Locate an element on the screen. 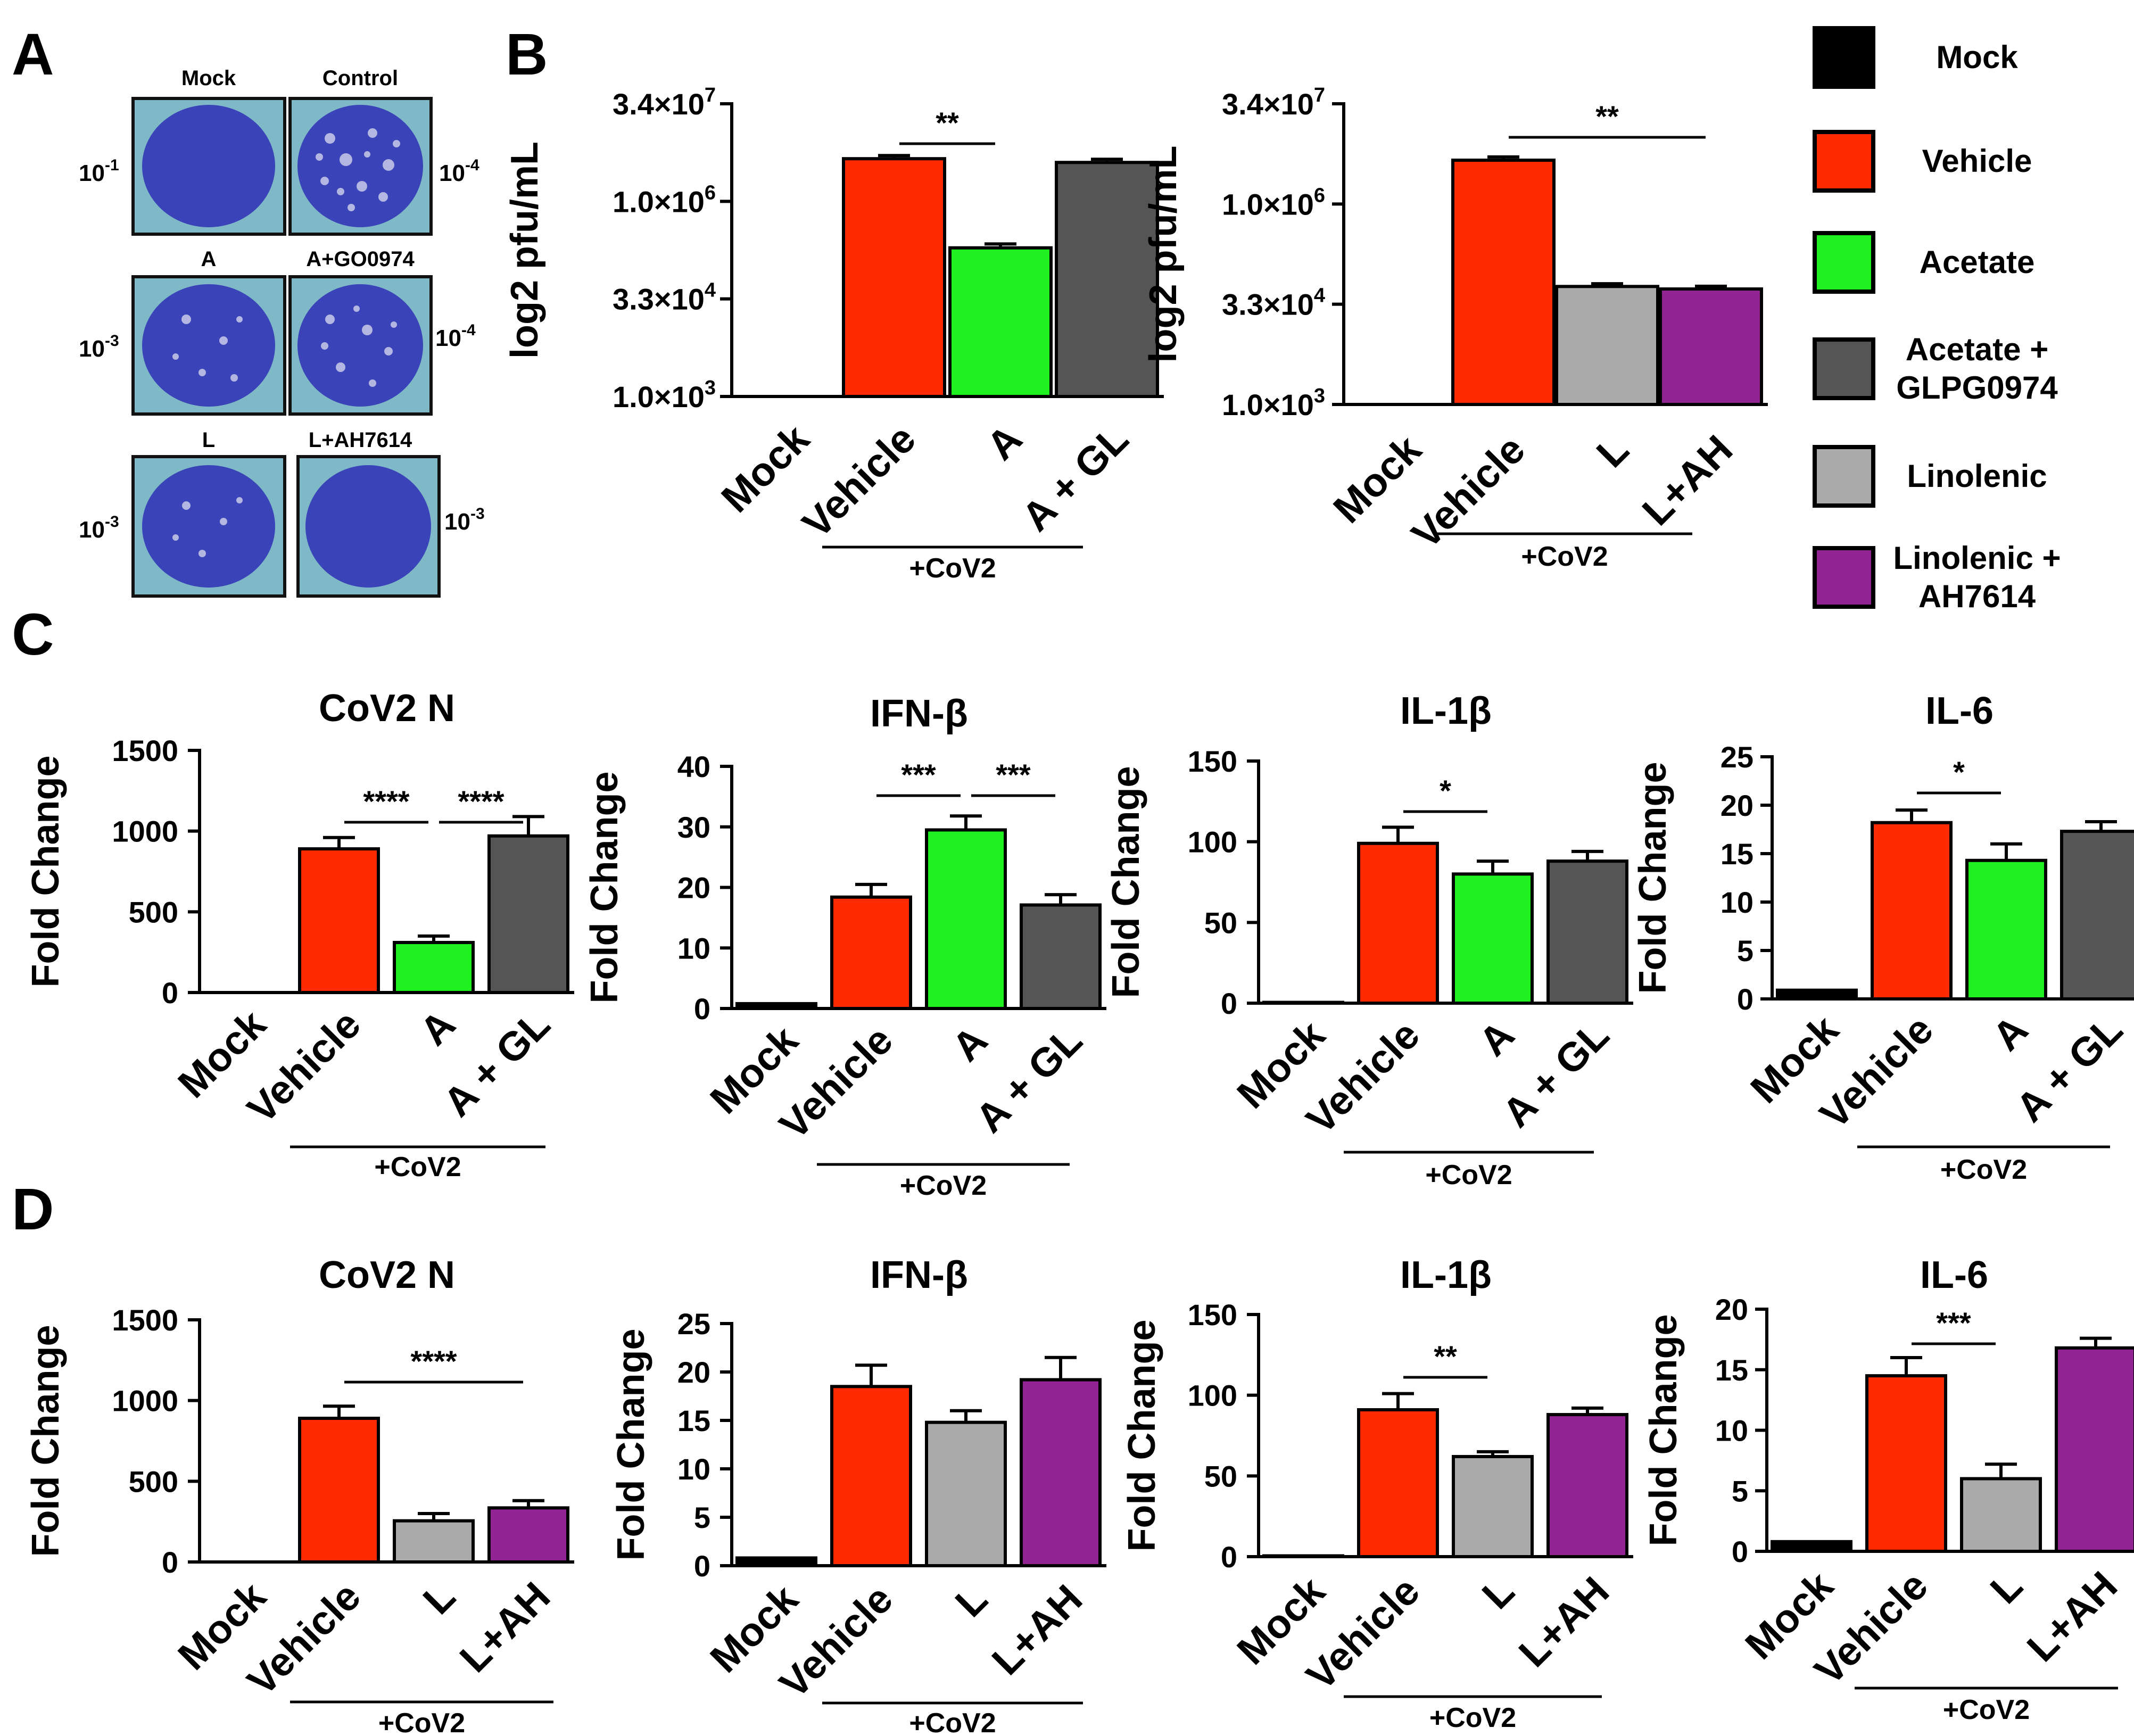  panel-label-d: D is located at coordinates (33, 1209).